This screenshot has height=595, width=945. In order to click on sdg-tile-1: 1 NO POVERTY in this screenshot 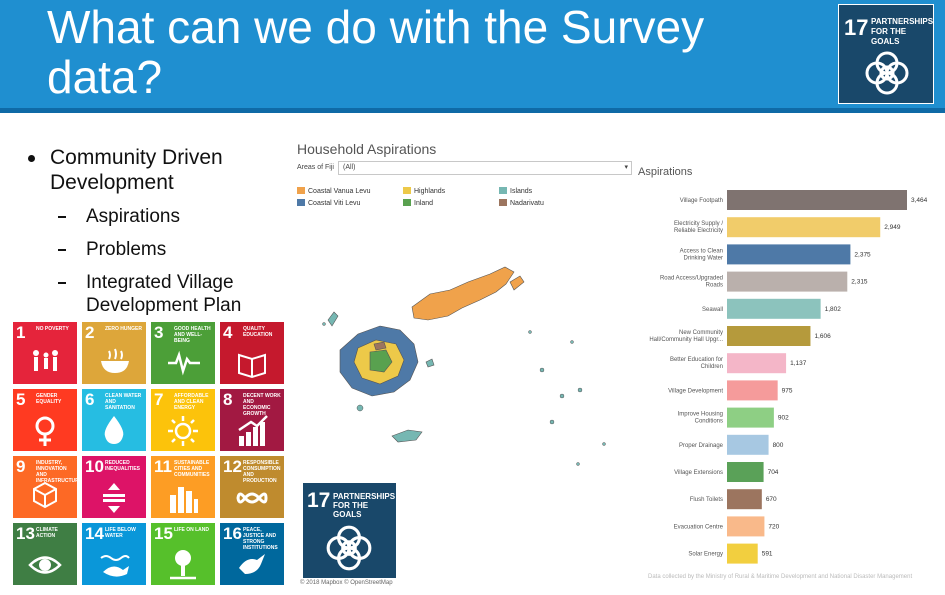, I will do `click(45, 353)`.